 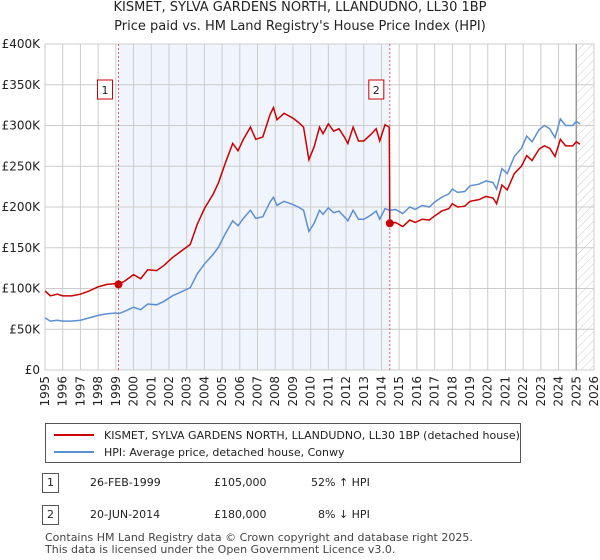 I want to click on x-tick-label: 2001, so click(x=151, y=391).